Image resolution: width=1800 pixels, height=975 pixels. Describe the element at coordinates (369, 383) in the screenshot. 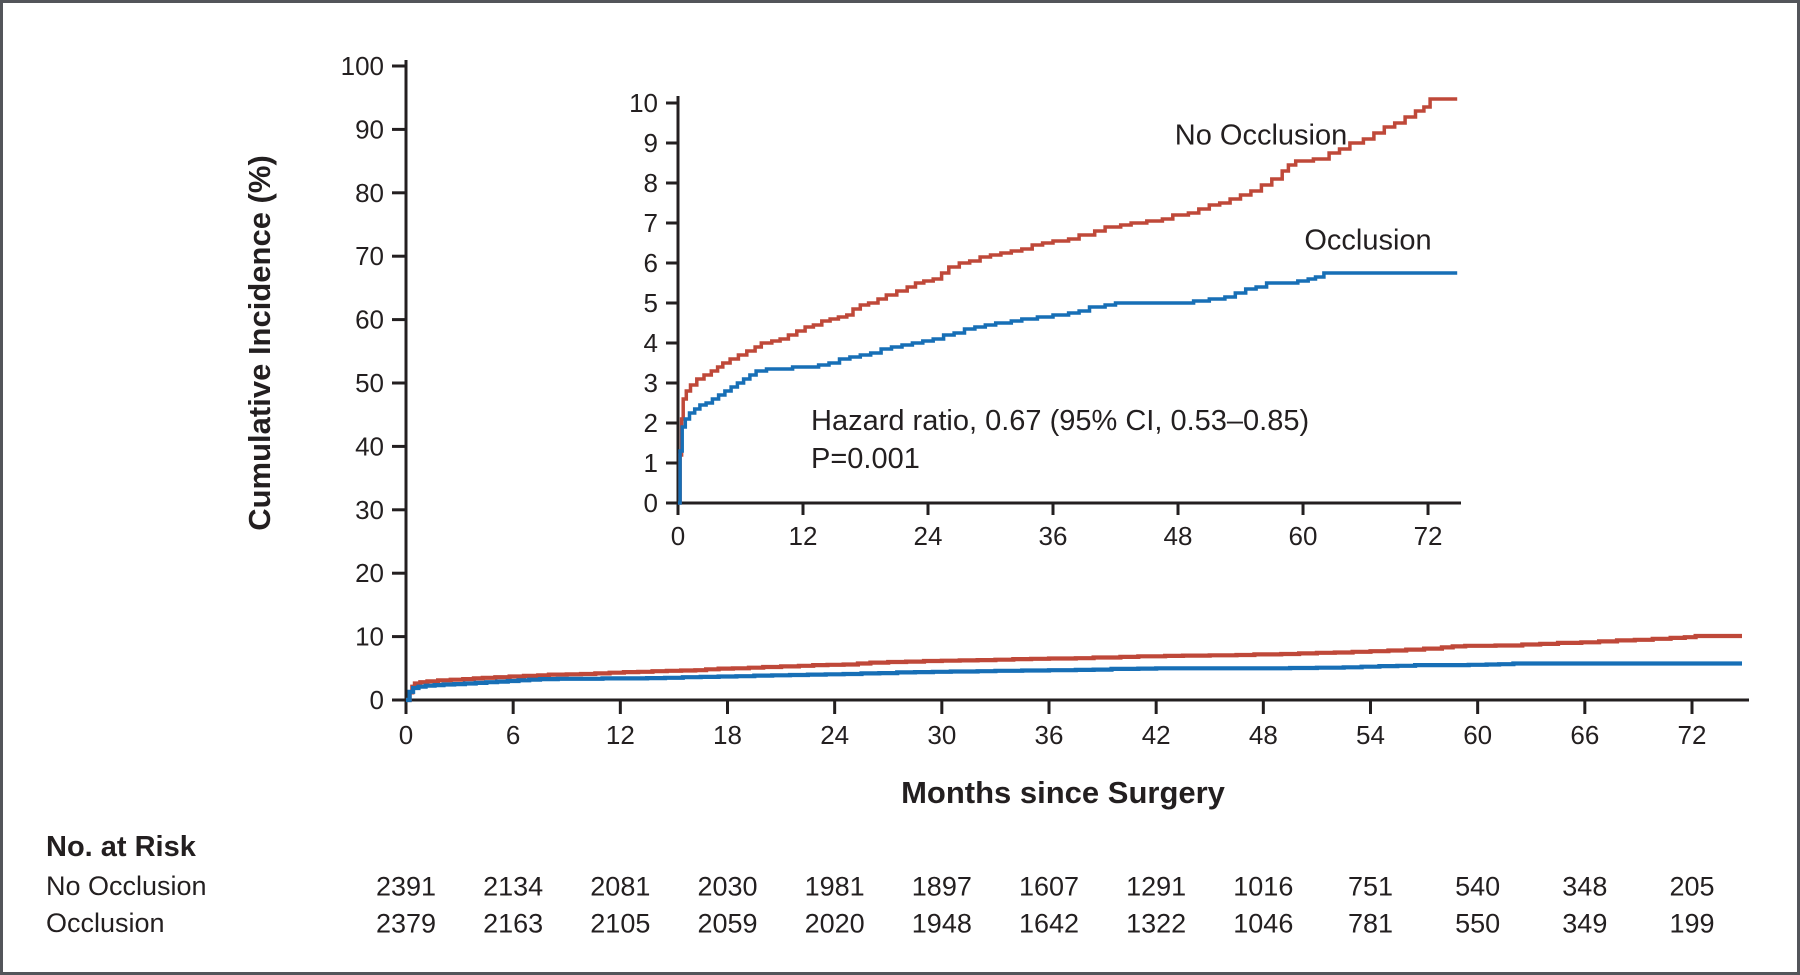

I see `main-y-tick-label: 50` at that location.